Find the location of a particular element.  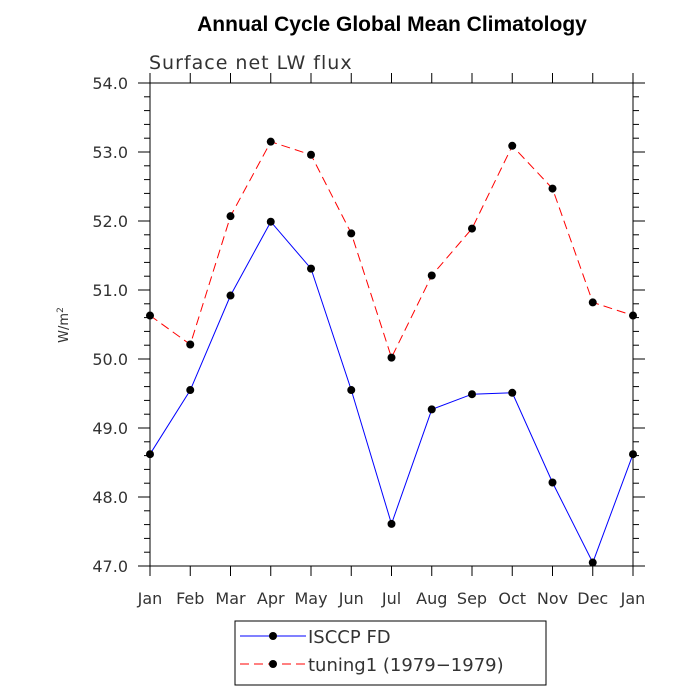

x-tick-label: Sep is located at coordinates (472, 598).